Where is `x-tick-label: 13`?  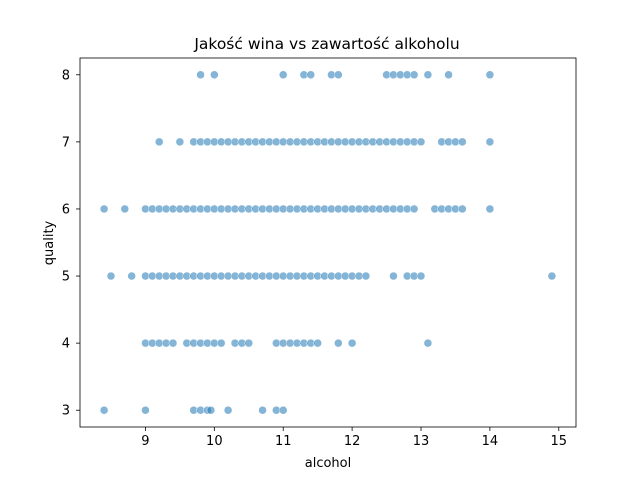
x-tick-label: 13 is located at coordinates (421, 441).